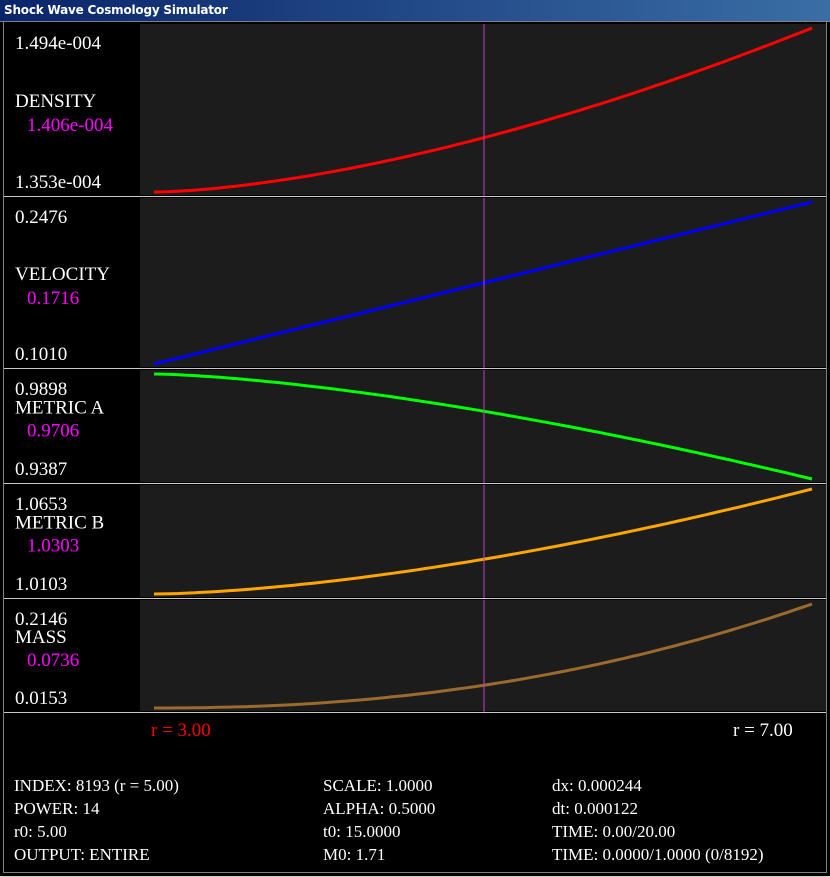 Image resolution: width=830 pixels, height=877 pixels. Describe the element at coordinates (658, 854) in the screenshot. I see `info-time-steps: TIME: 0.0000/1.0000 (0/8192)` at that location.